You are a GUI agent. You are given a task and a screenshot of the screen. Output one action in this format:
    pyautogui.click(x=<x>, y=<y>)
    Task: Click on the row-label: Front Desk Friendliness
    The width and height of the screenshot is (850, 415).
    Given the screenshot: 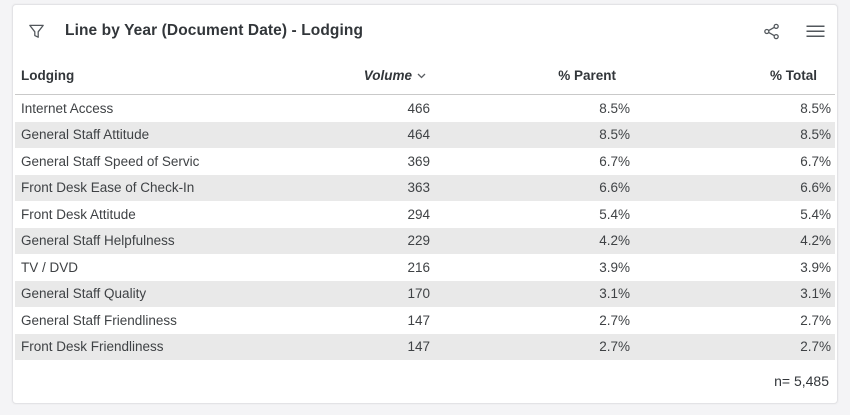 What is the action you would take?
    pyautogui.click(x=92, y=347)
    